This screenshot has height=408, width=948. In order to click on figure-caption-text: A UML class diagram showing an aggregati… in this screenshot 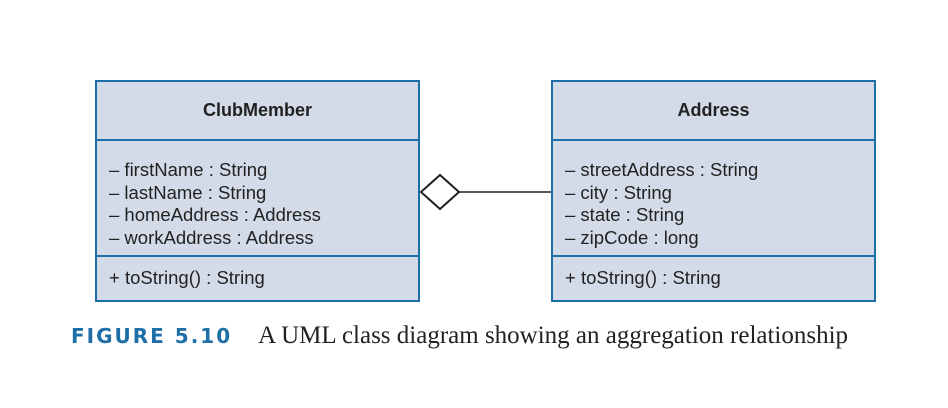, I will do `click(553, 335)`.